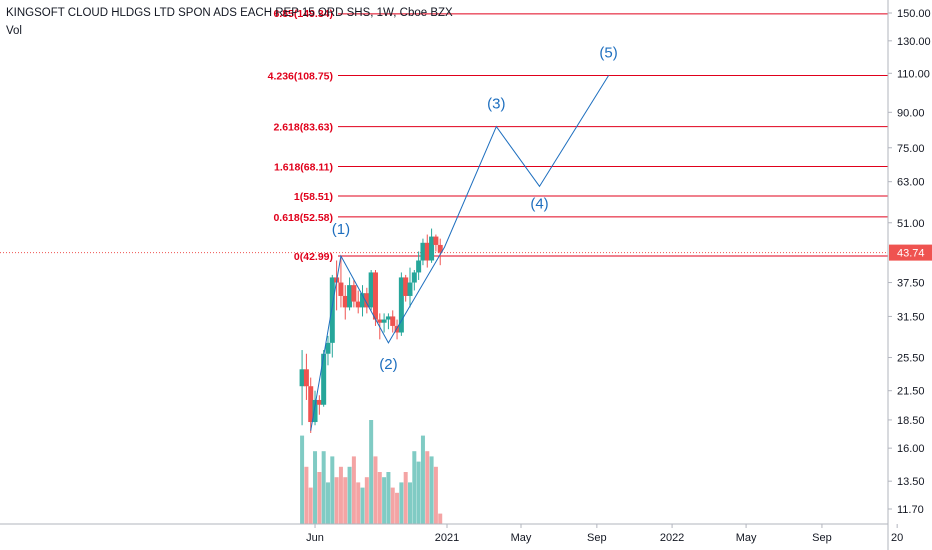  I want to click on price-tick-label: 13.50, so click(911, 482).